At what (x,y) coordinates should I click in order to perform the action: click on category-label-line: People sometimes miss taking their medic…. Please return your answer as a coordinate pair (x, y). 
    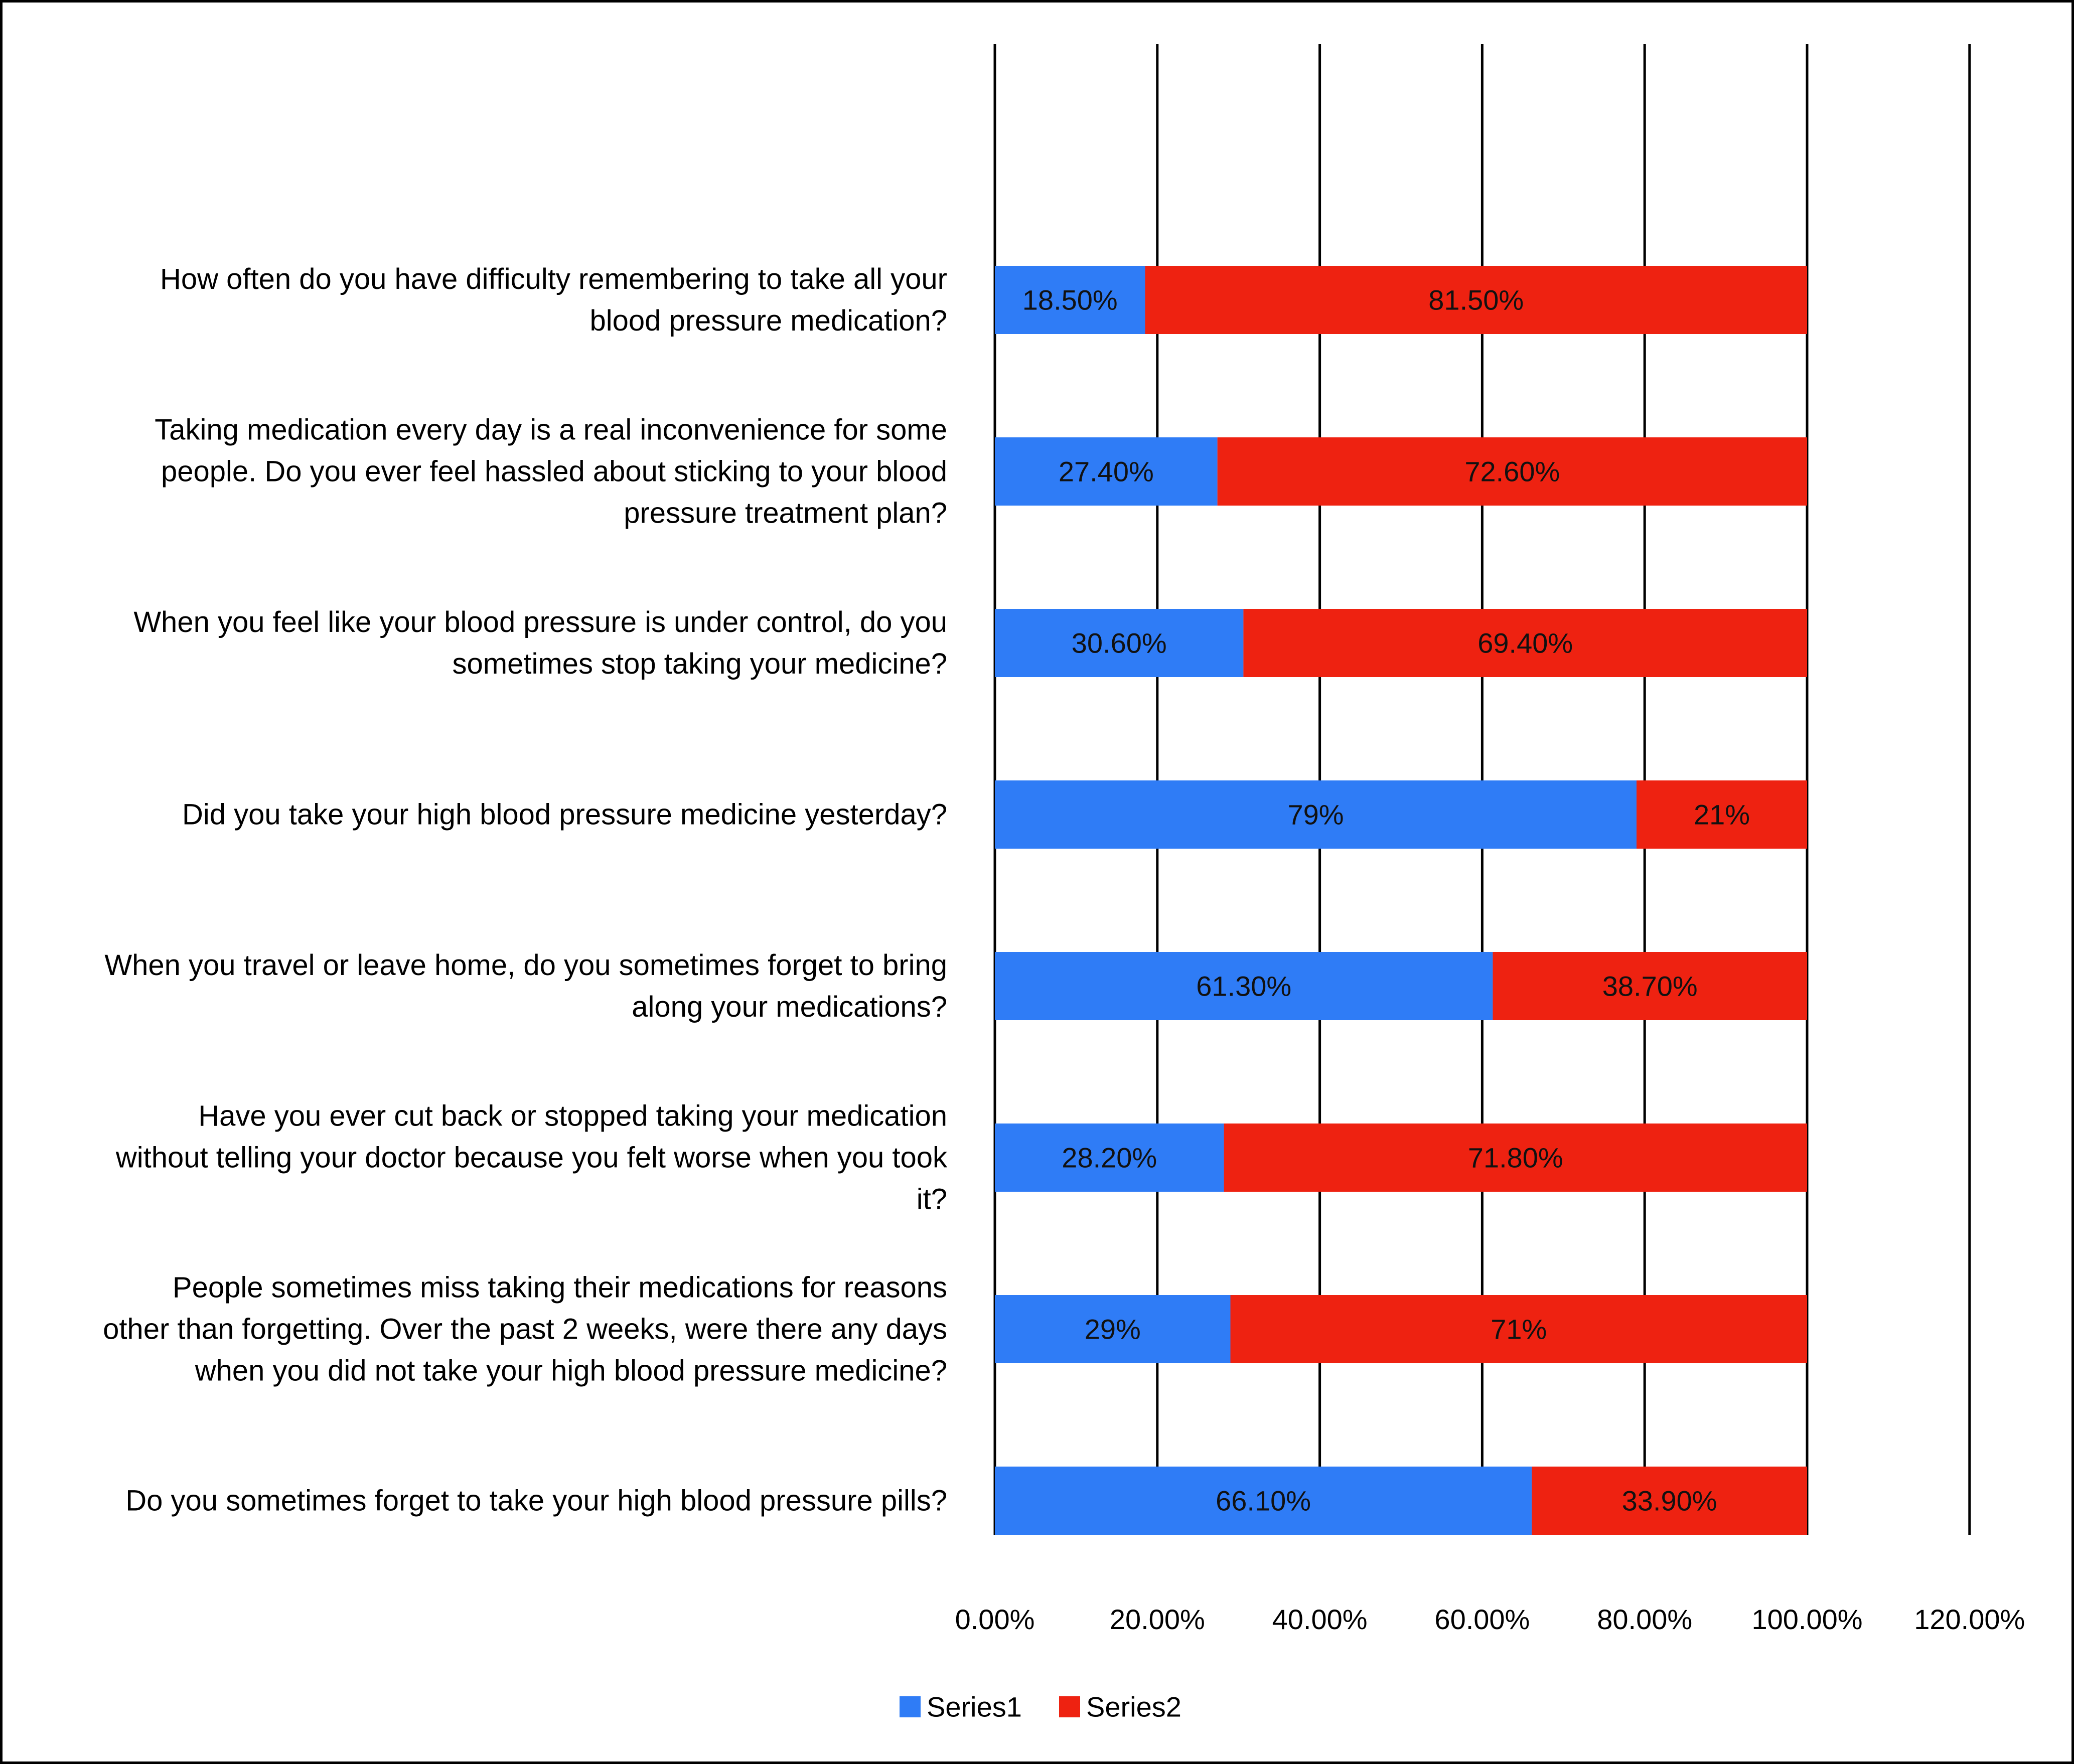
    Looking at the image, I should click on (560, 1287).